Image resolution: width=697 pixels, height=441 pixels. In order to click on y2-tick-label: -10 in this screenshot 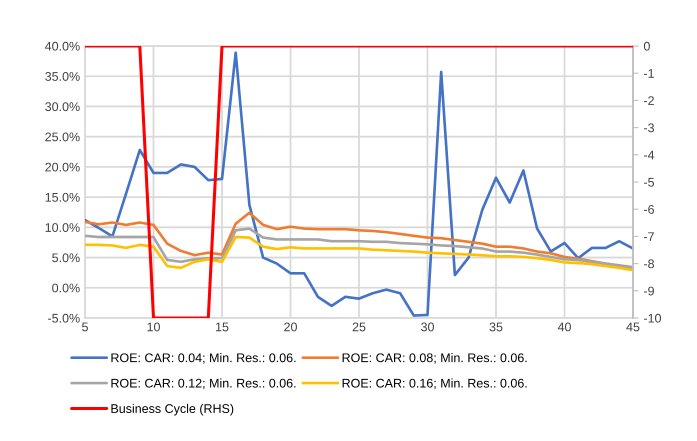, I will do `click(652, 318)`.